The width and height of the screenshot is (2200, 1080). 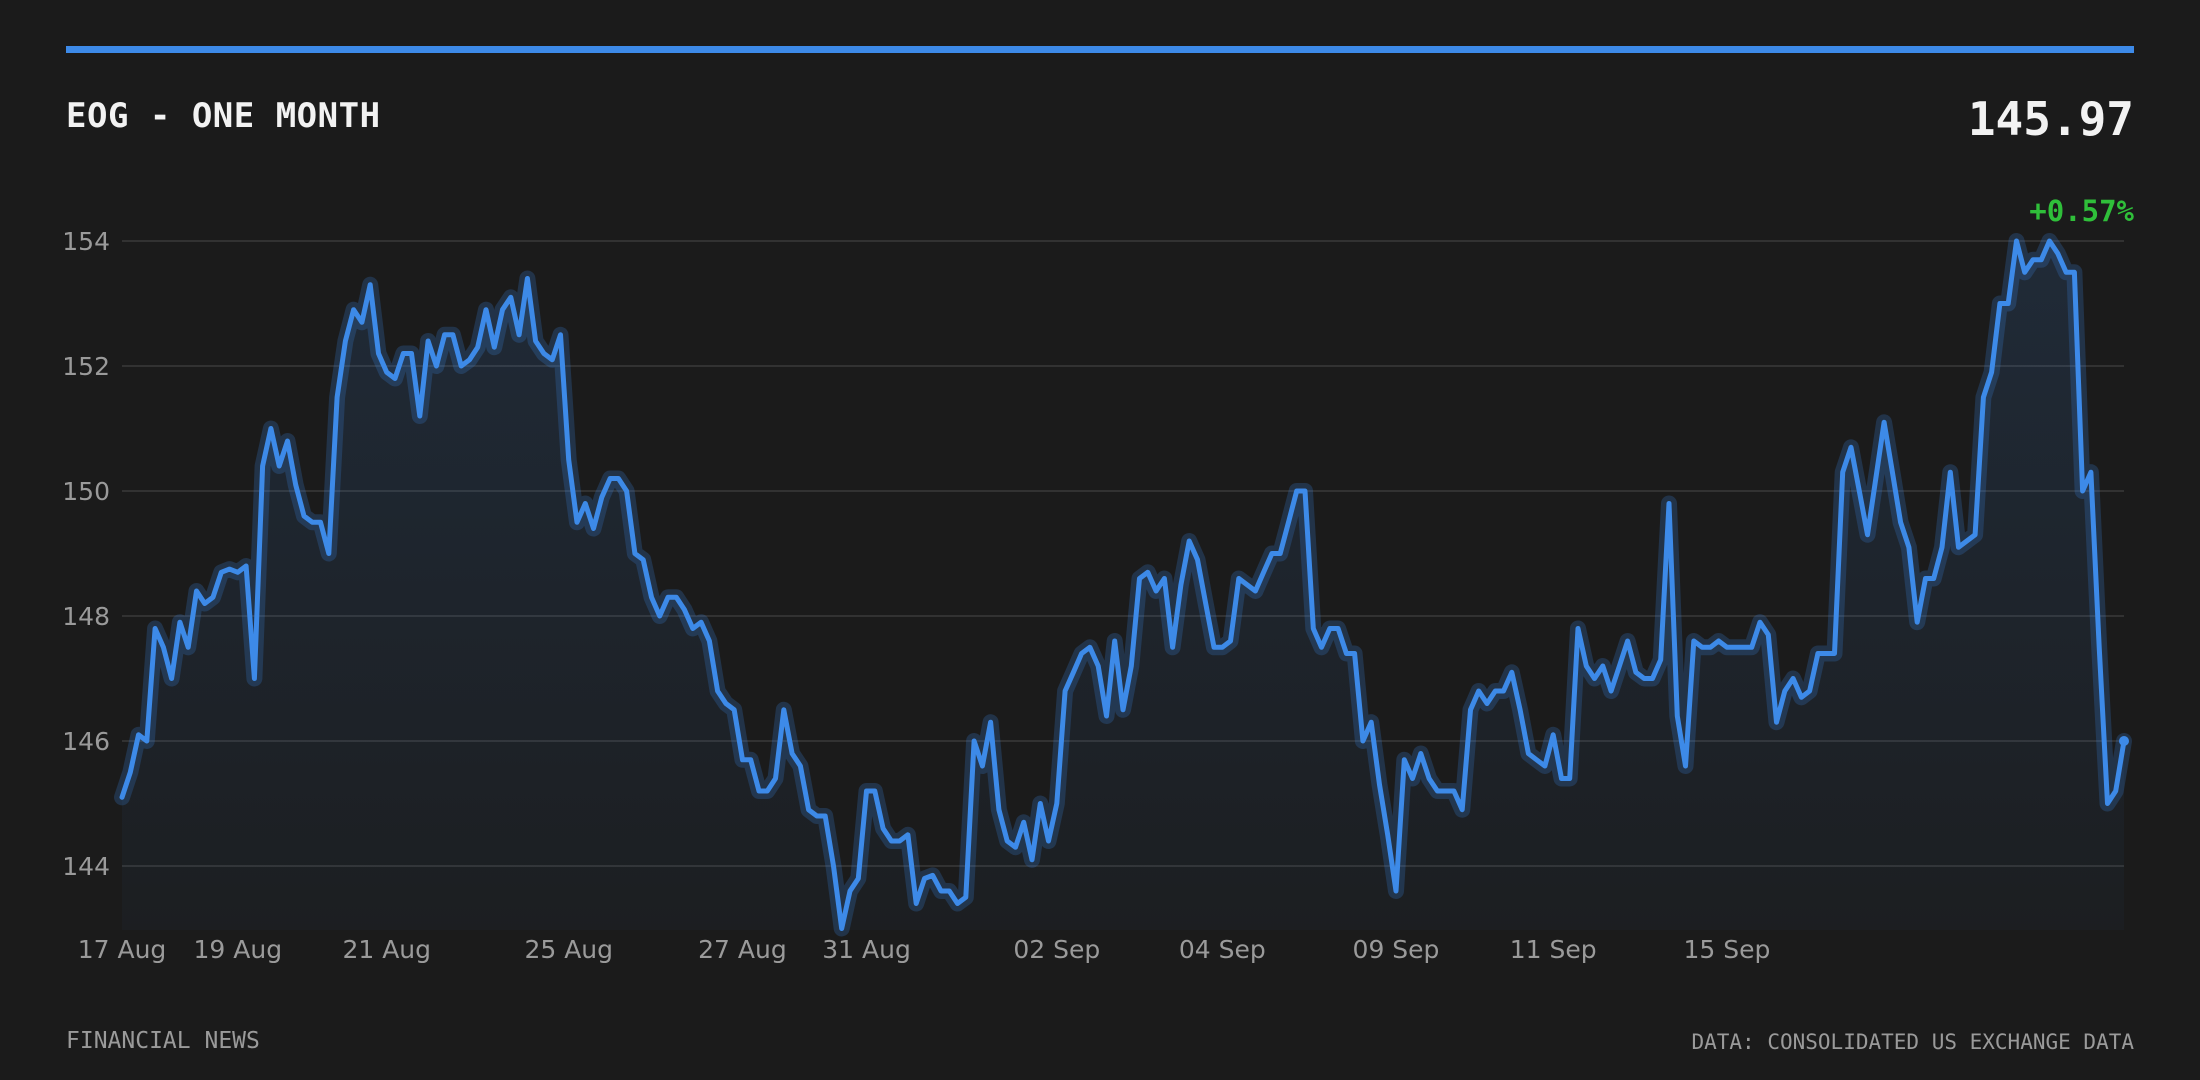 I want to click on y-tick-label: 152, so click(x=86, y=366).